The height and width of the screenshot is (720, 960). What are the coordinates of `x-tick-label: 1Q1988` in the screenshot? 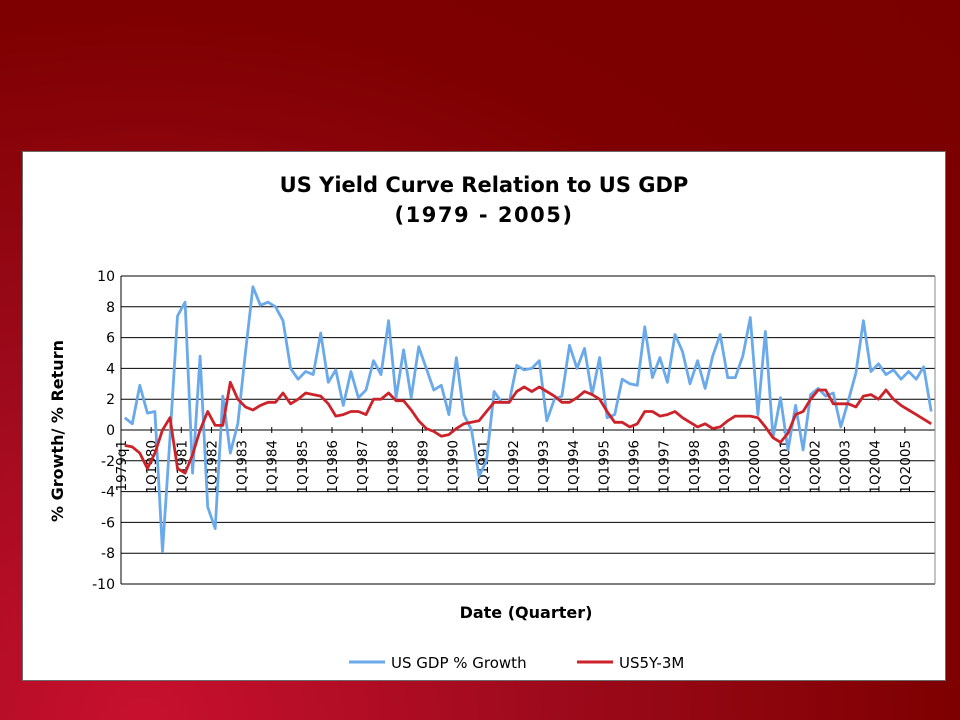 It's located at (393, 467).